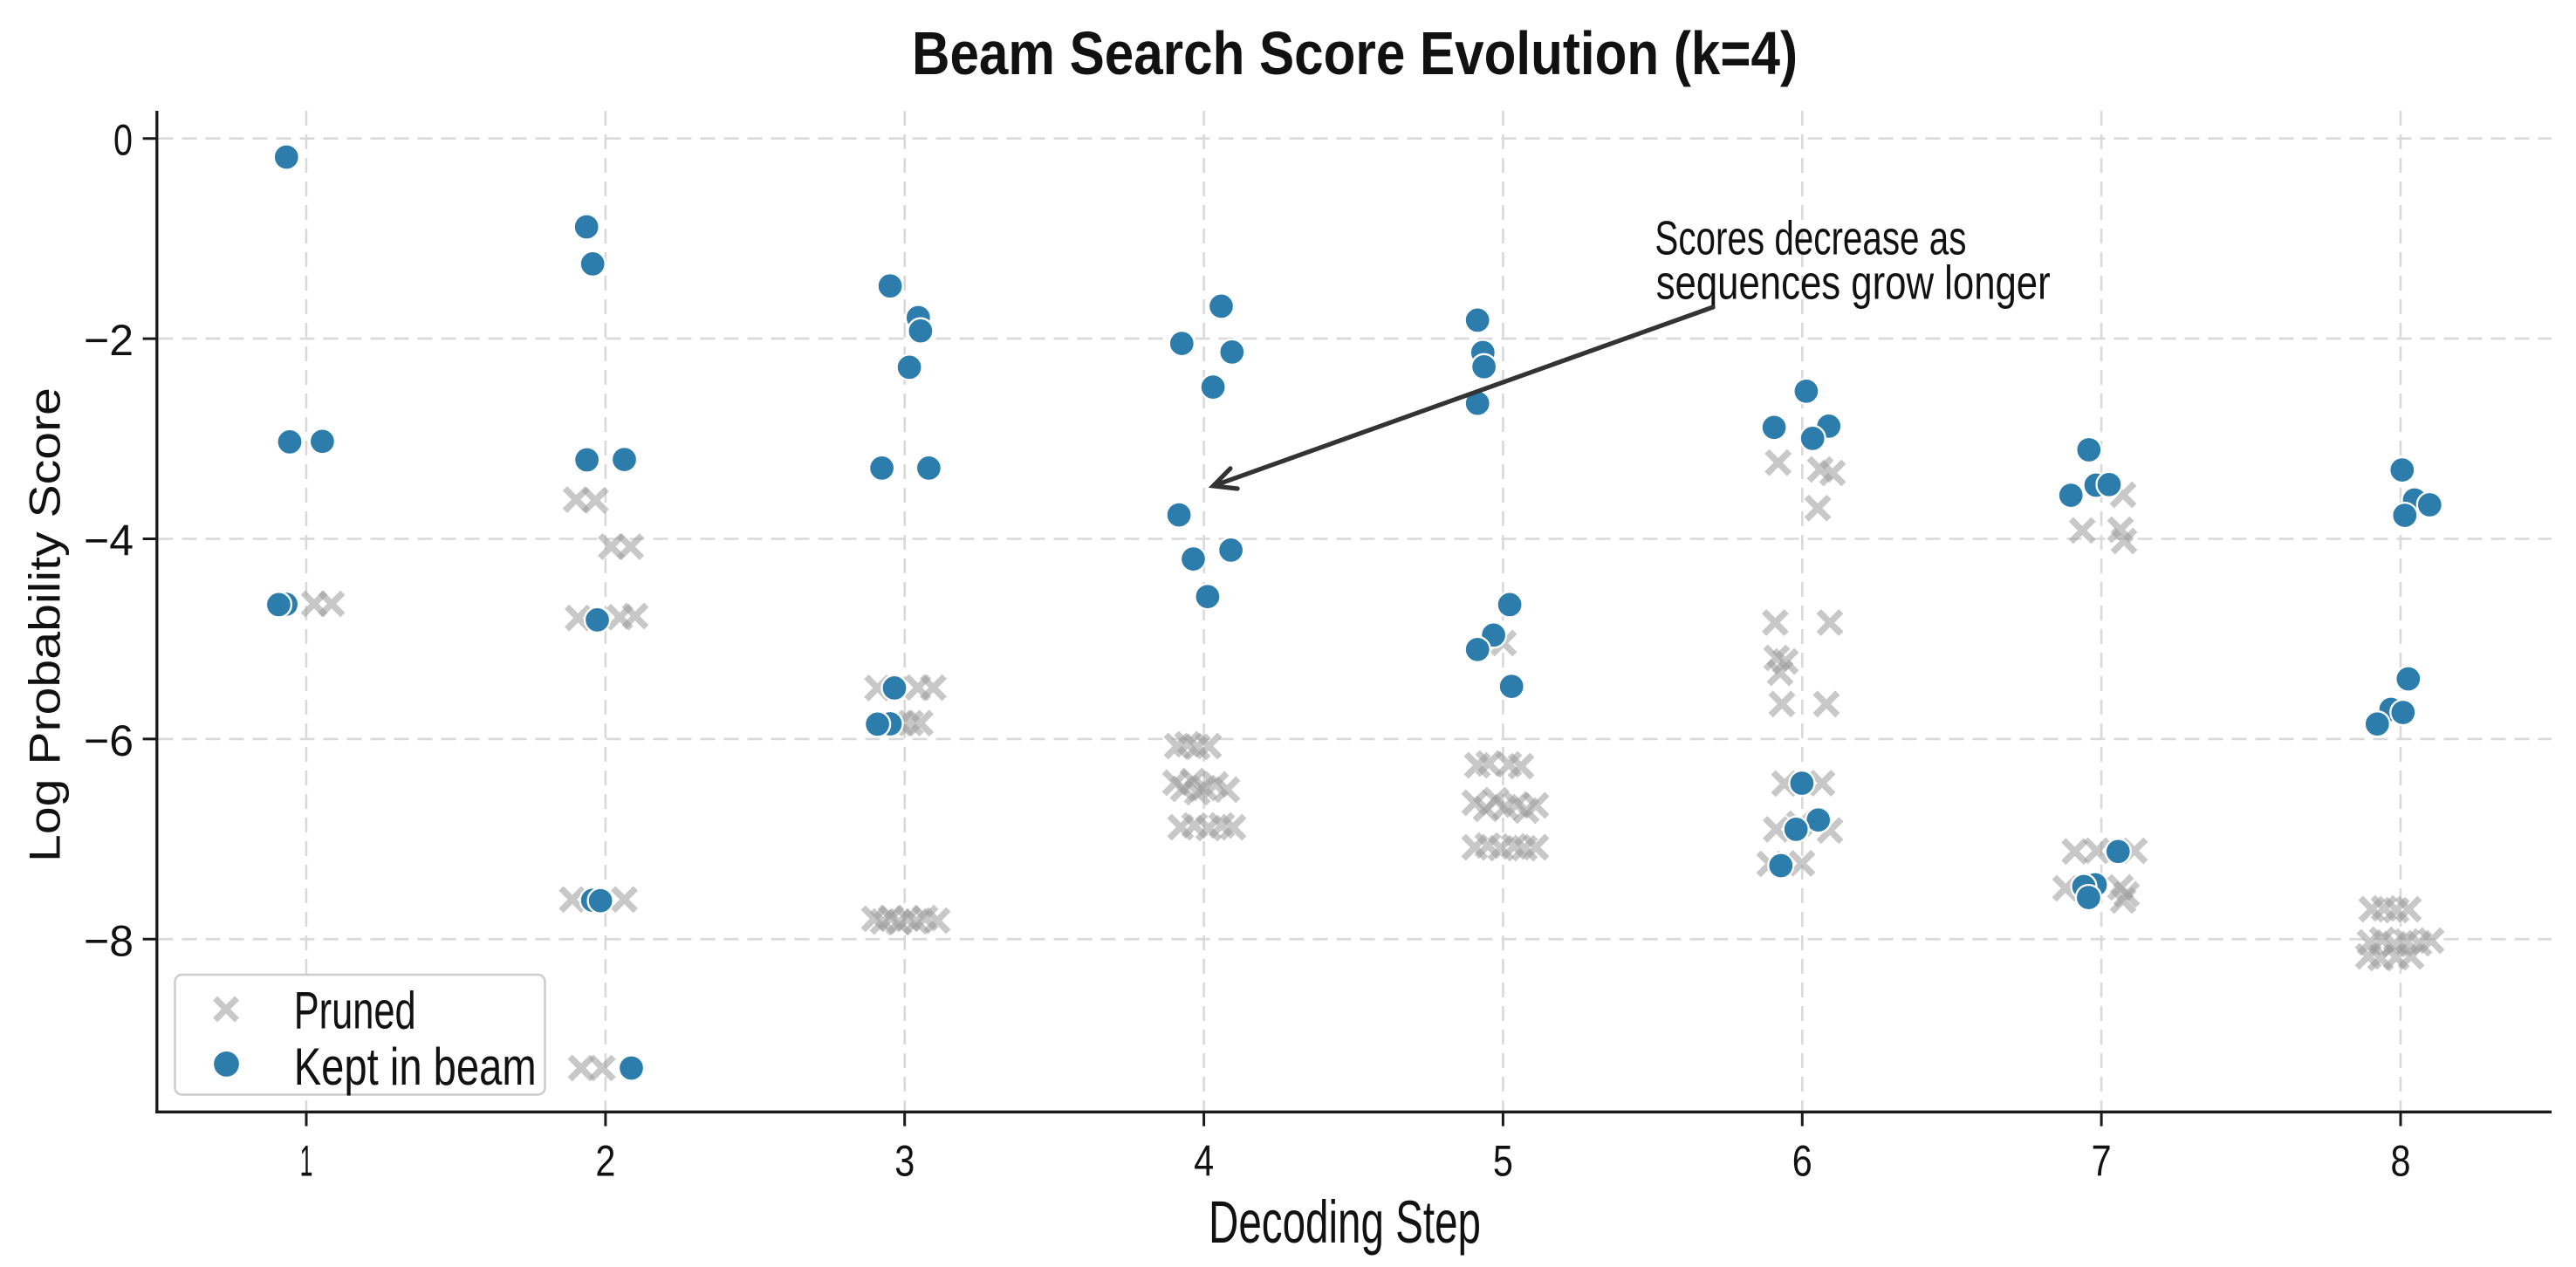 Image resolution: width=2576 pixels, height=1267 pixels. I want to click on svg-text: Scores decrease as, so click(1810, 238).